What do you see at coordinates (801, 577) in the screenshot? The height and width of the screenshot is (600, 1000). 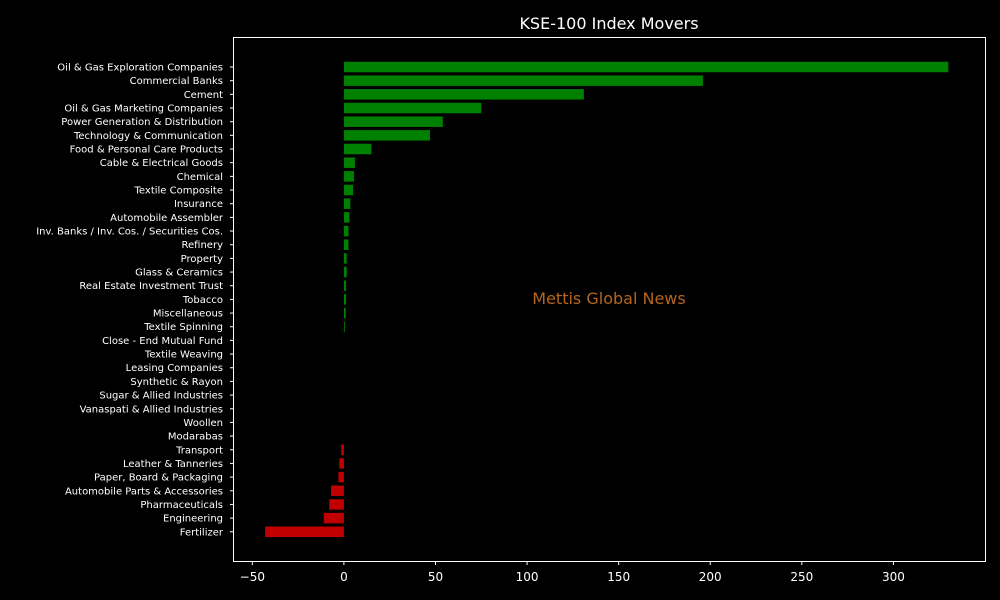 I see `x-tick-label: 250` at bounding box center [801, 577].